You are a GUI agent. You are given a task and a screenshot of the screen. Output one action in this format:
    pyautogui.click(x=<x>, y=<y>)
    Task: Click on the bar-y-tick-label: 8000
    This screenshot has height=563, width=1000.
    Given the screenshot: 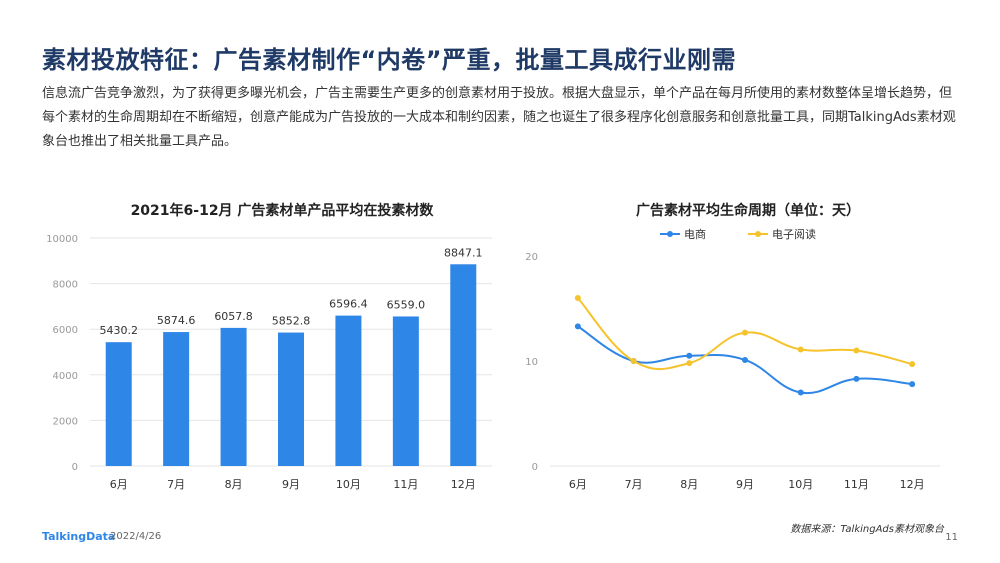 What is the action you would take?
    pyautogui.click(x=65, y=285)
    